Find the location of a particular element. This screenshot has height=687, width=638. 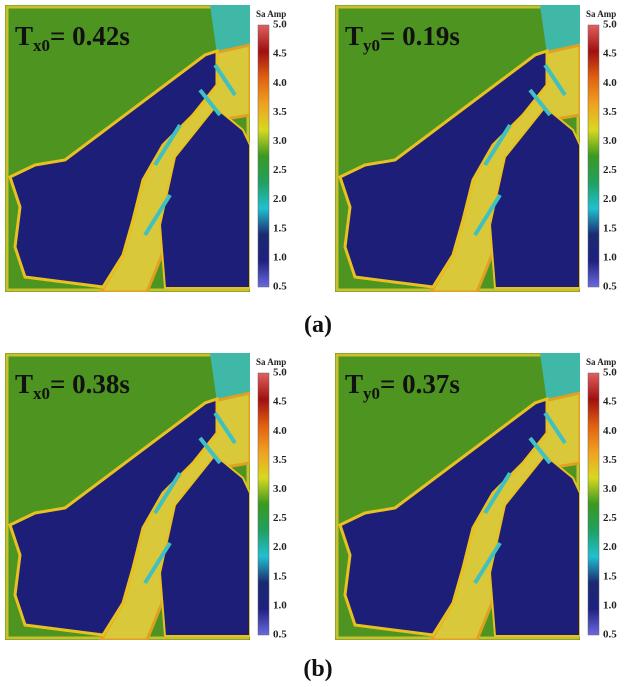

label-value: = 0.37s is located at coordinates (420, 384).